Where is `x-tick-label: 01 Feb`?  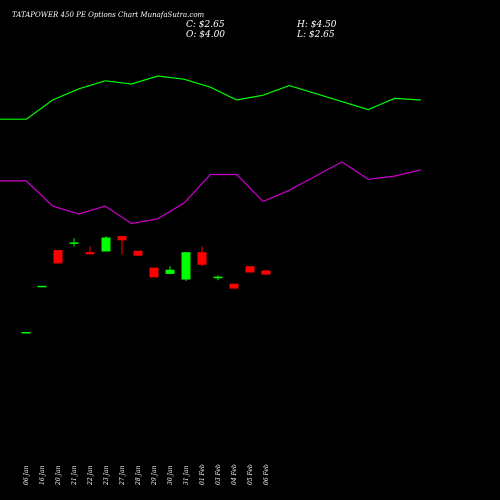
x-tick-label: 01 Feb is located at coordinates (202, 474).